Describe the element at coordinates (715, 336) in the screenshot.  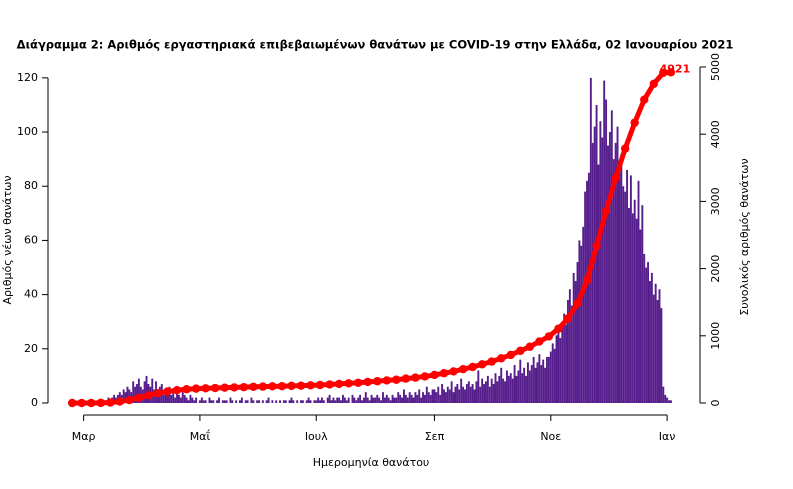
I see `y2-tick-label: 1000` at that location.